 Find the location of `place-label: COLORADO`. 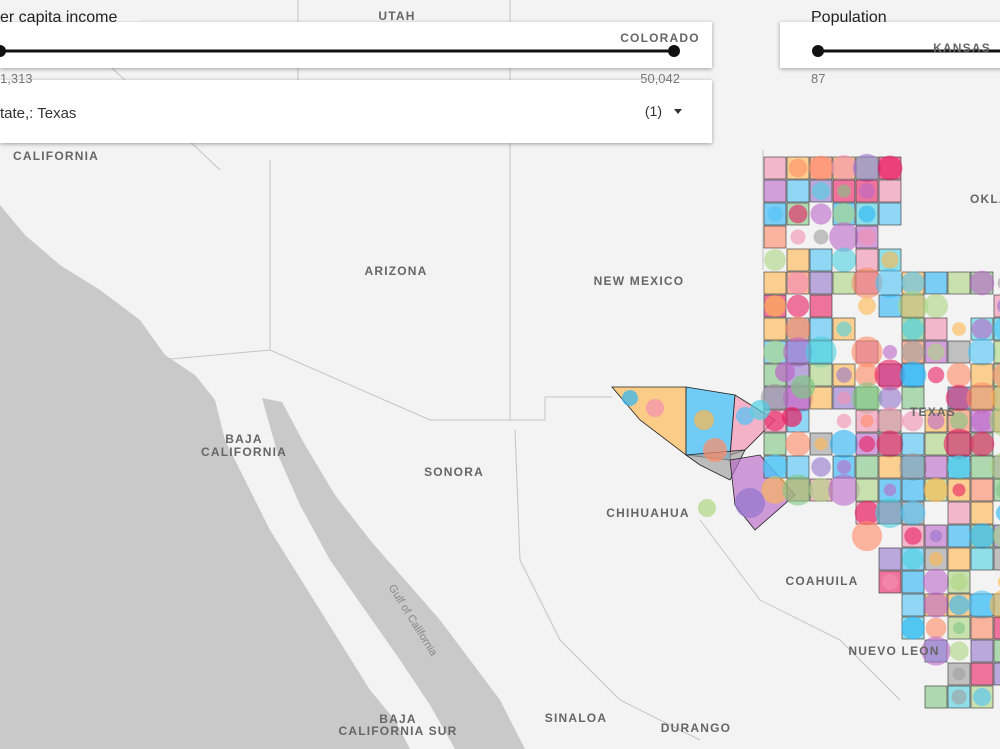

place-label: COLORADO is located at coordinates (660, 38).